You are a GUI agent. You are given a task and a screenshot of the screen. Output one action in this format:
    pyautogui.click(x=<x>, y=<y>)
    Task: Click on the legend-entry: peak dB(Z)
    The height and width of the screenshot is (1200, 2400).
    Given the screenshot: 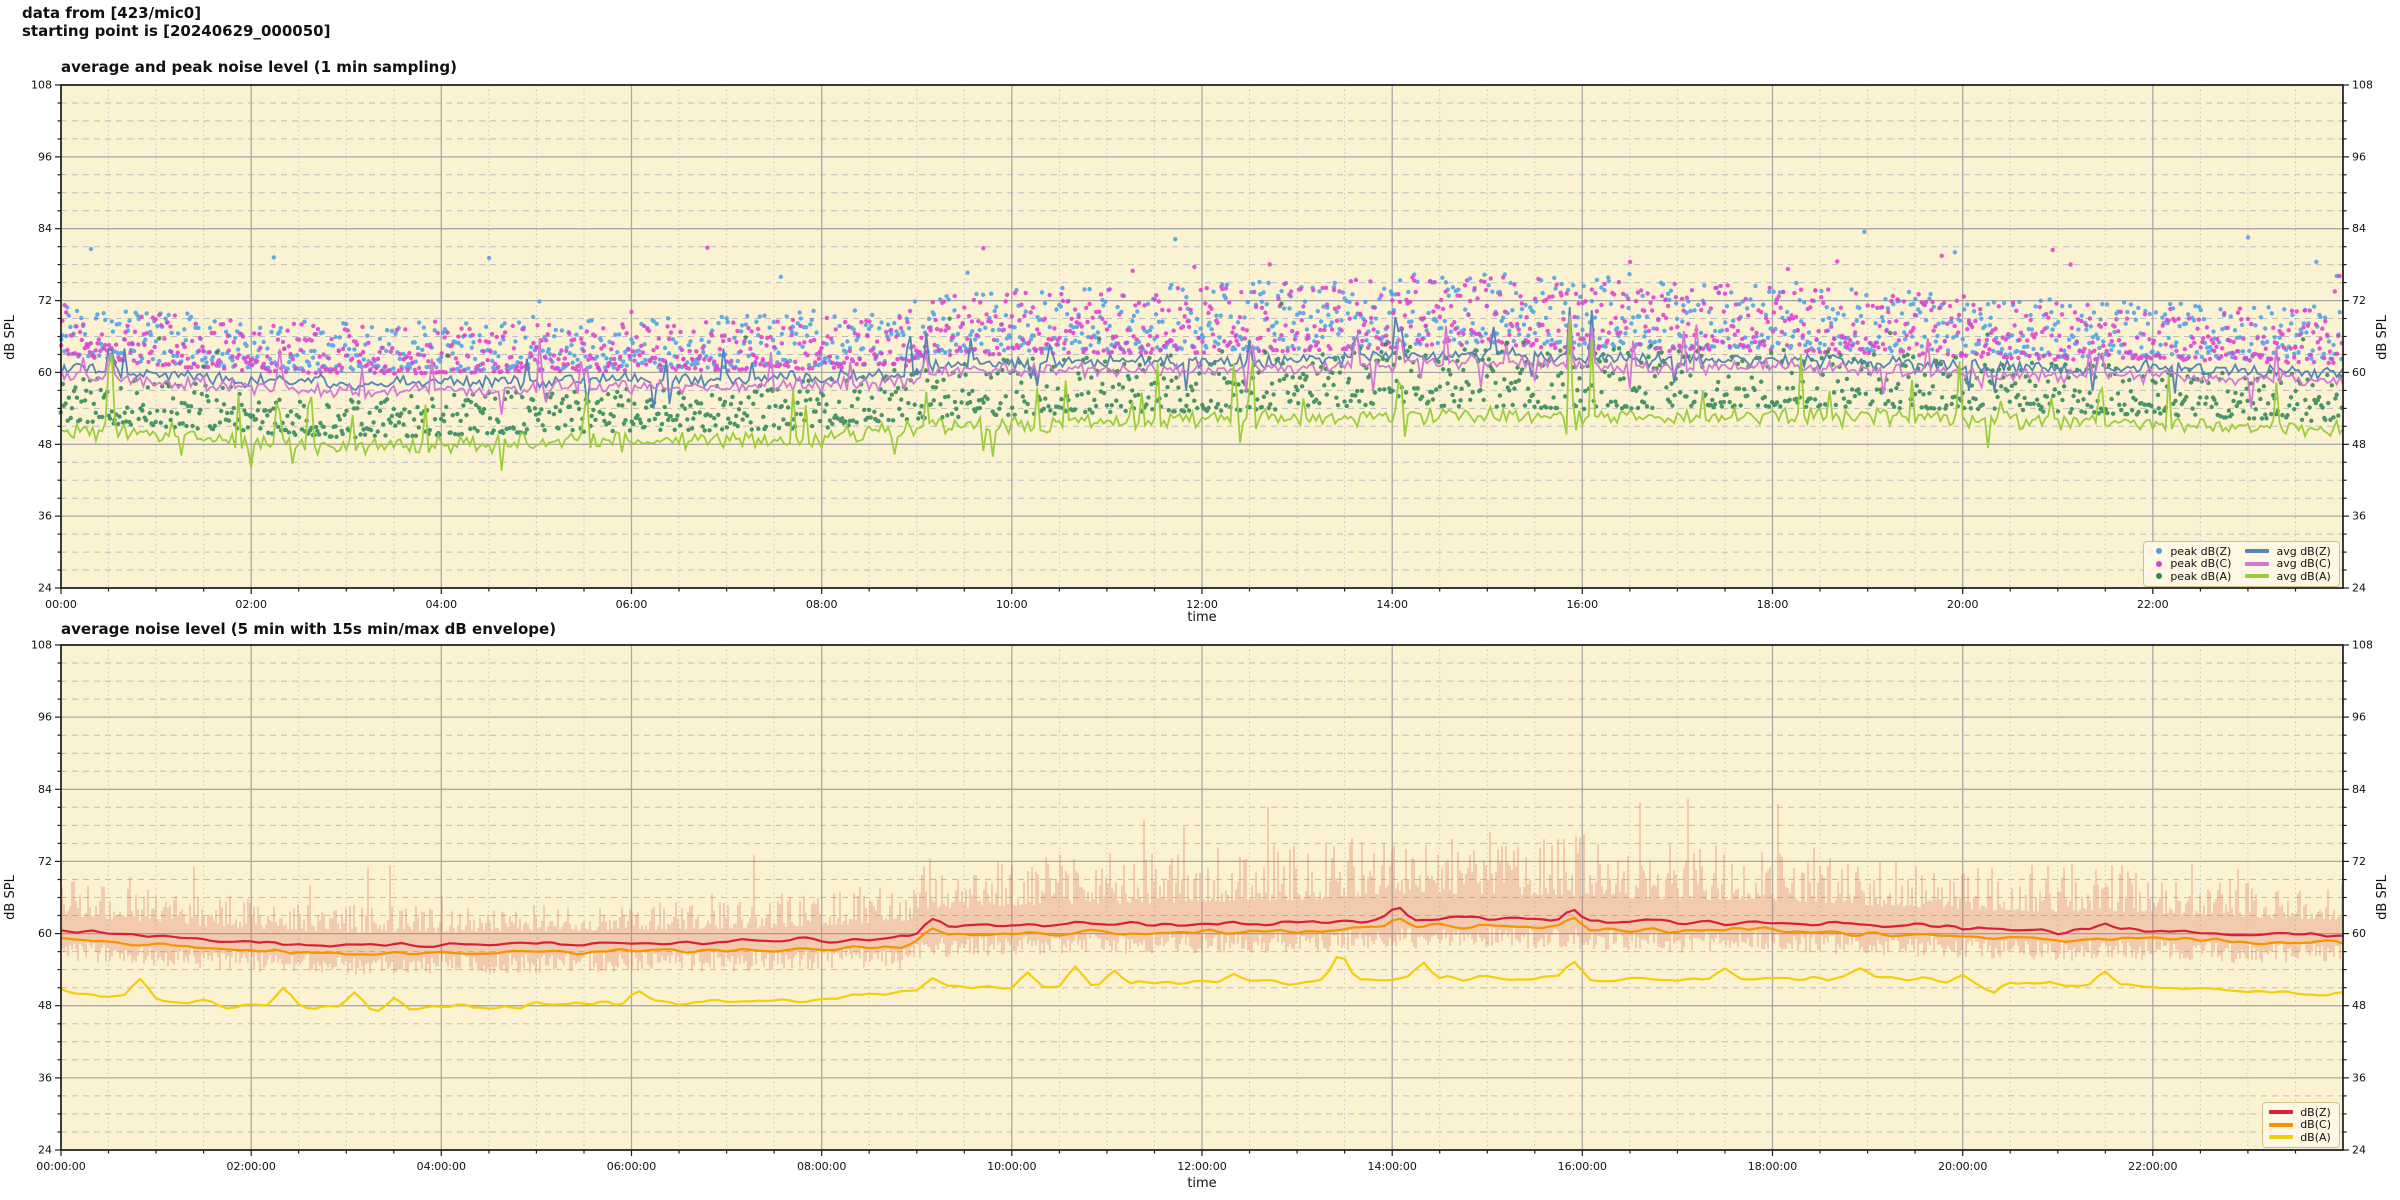 What is the action you would take?
    pyautogui.click(x=2190, y=551)
    